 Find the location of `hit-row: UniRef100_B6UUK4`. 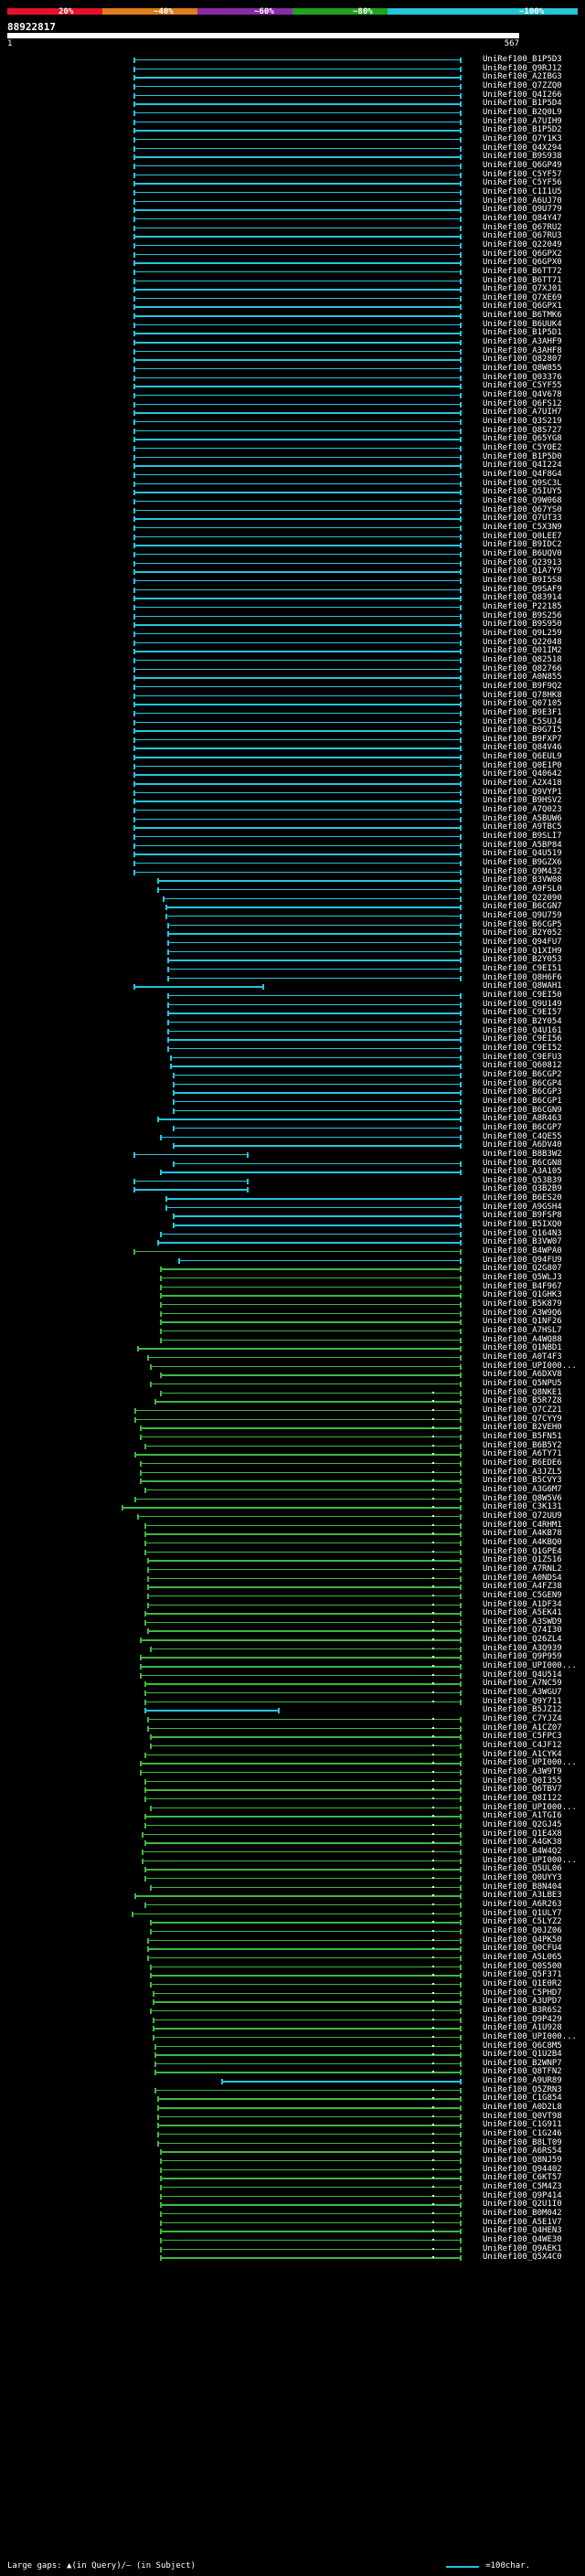

hit-row: UniRef100_B6UUK4 is located at coordinates (293, 325).